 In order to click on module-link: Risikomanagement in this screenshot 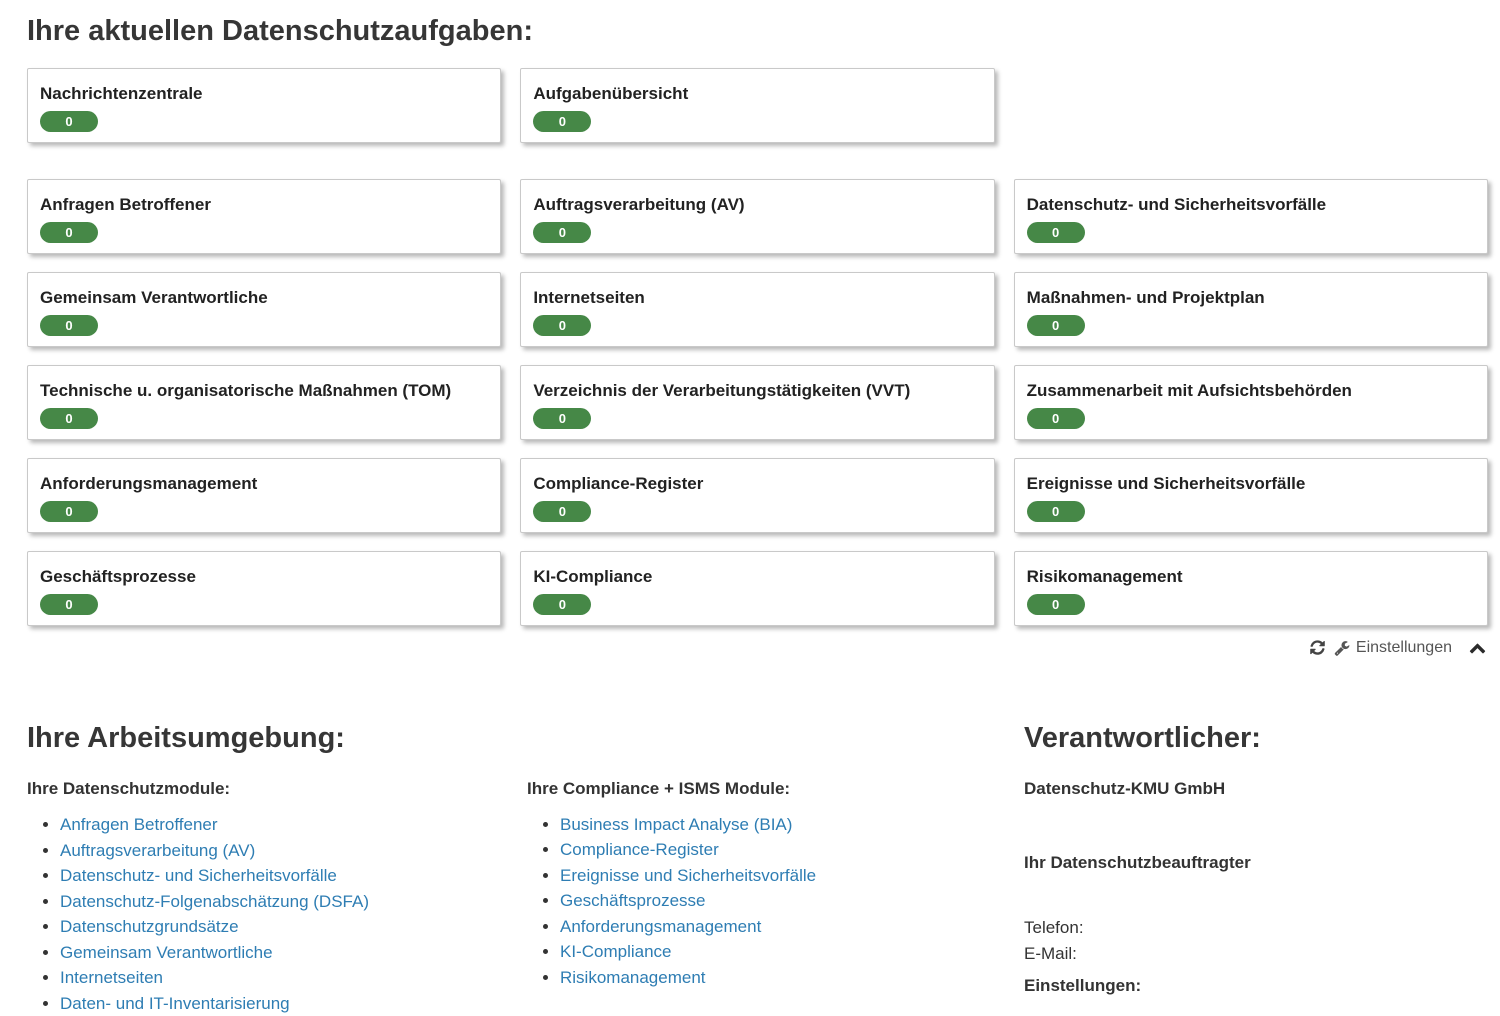, I will do `click(633, 977)`.